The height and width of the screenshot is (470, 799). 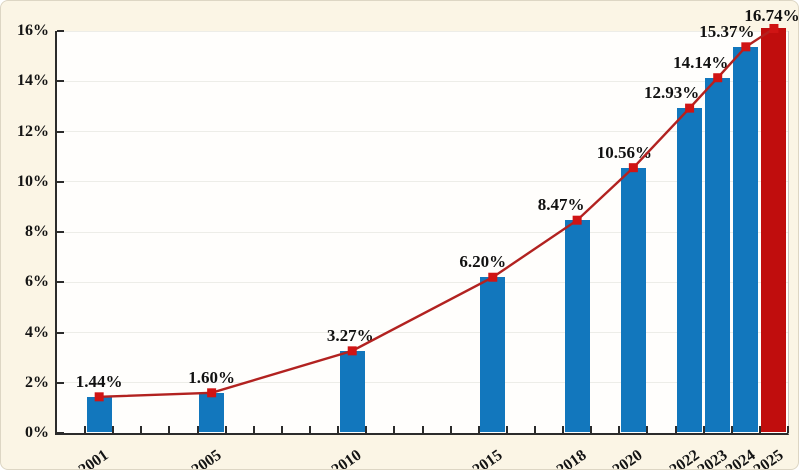 What do you see at coordinates (37, 332) in the screenshot?
I see `y-axis-label: 4%` at bounding box center [37, 332].